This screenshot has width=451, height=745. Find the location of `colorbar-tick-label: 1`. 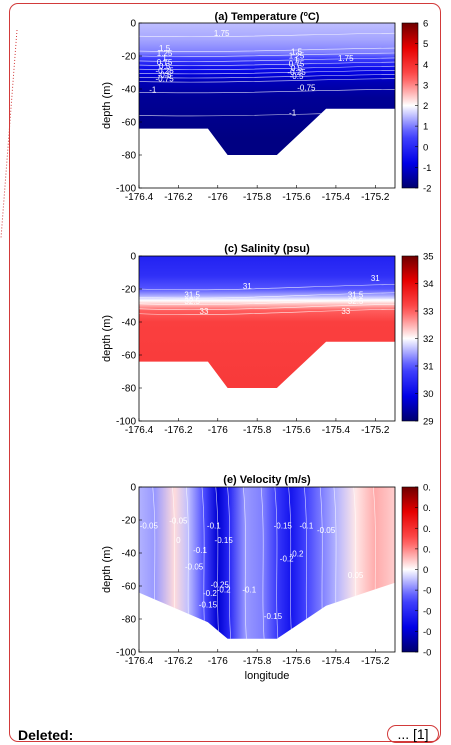

colorbar-tick-label: 1 is located at coordinates (425, 127).